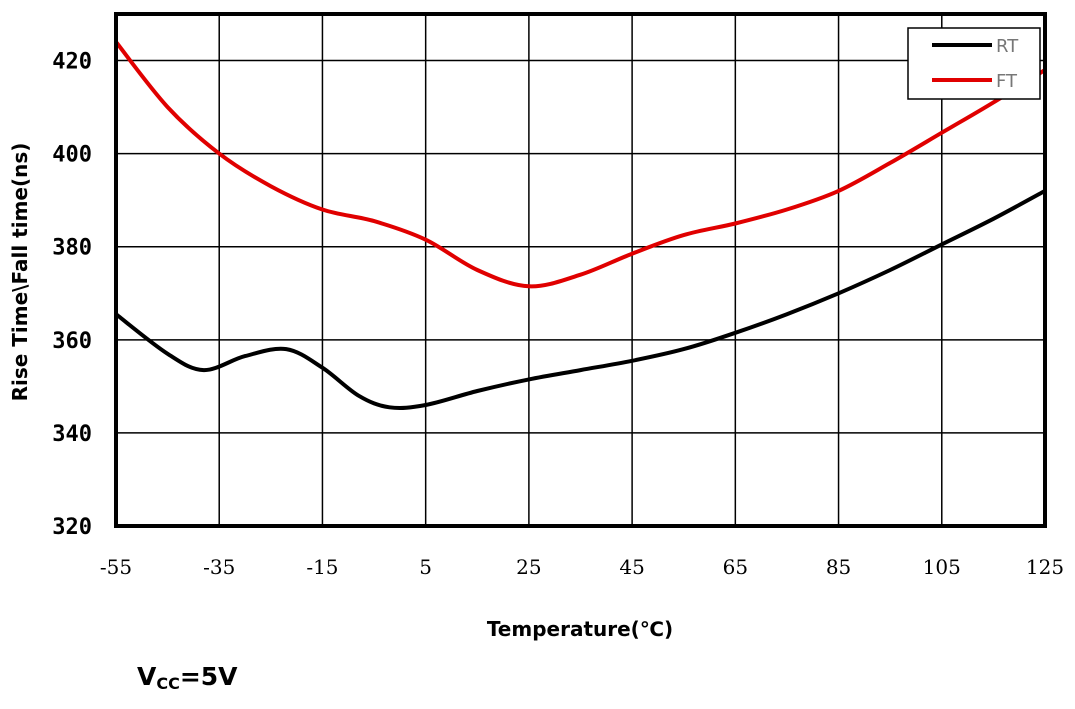  What do you see at coordinates (72, 434) in the screenshot?
I see `y-tick-label: 340` at bounding box center [72, 434].